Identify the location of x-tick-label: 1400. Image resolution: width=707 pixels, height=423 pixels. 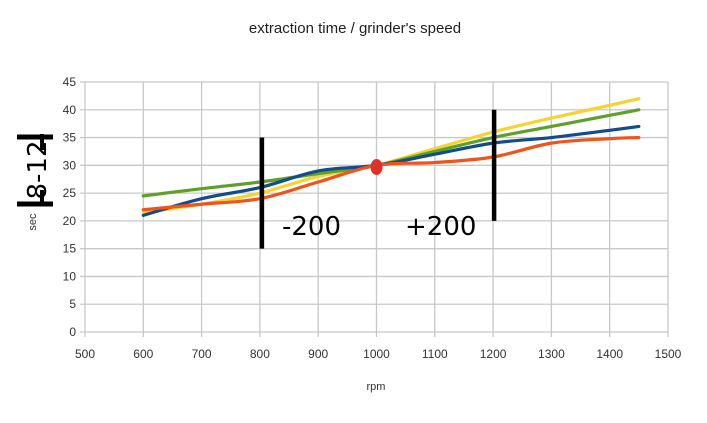
(609, 354).